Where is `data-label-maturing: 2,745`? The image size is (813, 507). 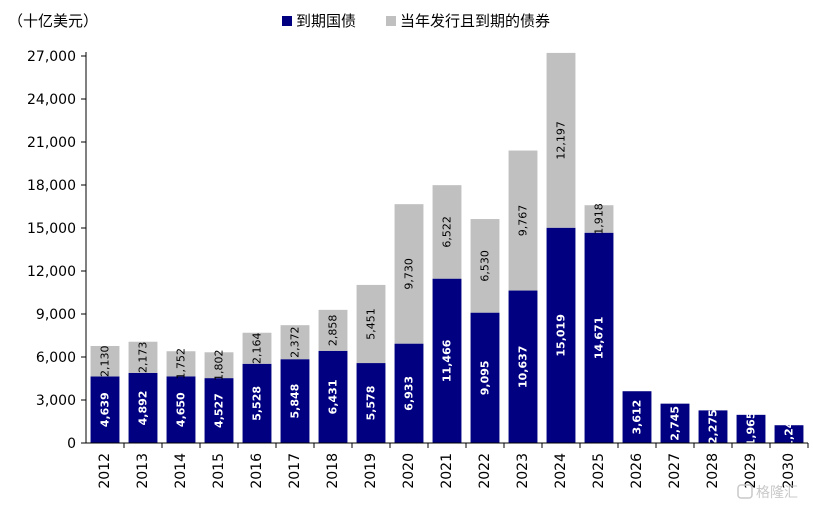
data-label-maturing: 2,745 is located at coordinates (674, 423).